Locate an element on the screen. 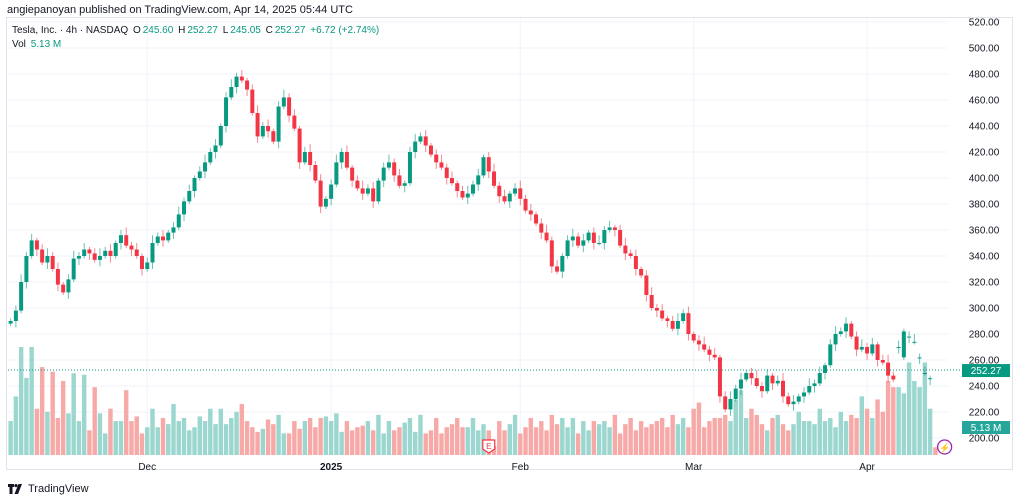 The width and height of the screenshot is (1024, 503). time-tick-label: 2025 is located at coordinates (331, 467).